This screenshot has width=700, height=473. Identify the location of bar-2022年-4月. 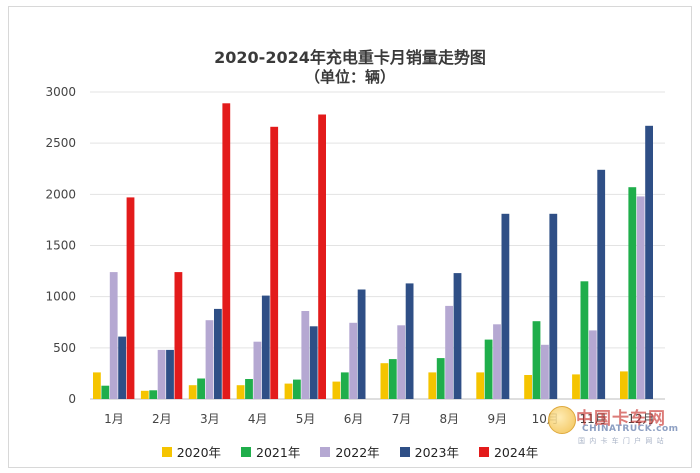
(257, 370).